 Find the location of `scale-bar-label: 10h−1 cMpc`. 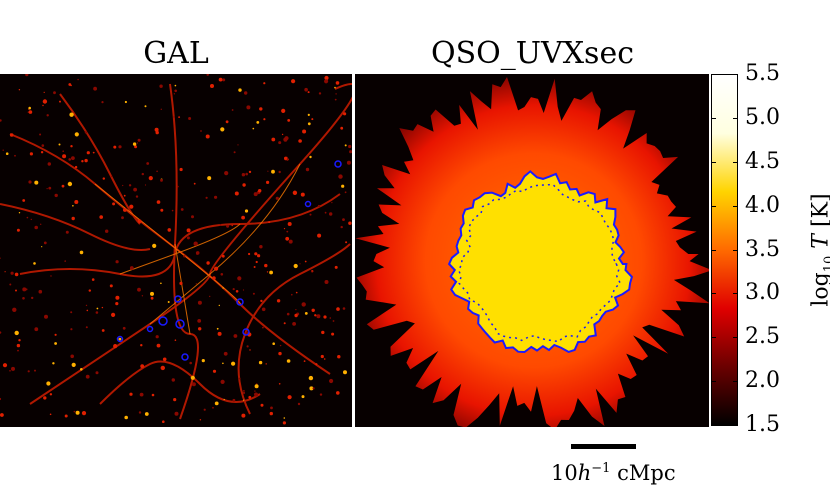

scale-bar-label: 10h−1 cMpc is located at coordinates (613, 473).